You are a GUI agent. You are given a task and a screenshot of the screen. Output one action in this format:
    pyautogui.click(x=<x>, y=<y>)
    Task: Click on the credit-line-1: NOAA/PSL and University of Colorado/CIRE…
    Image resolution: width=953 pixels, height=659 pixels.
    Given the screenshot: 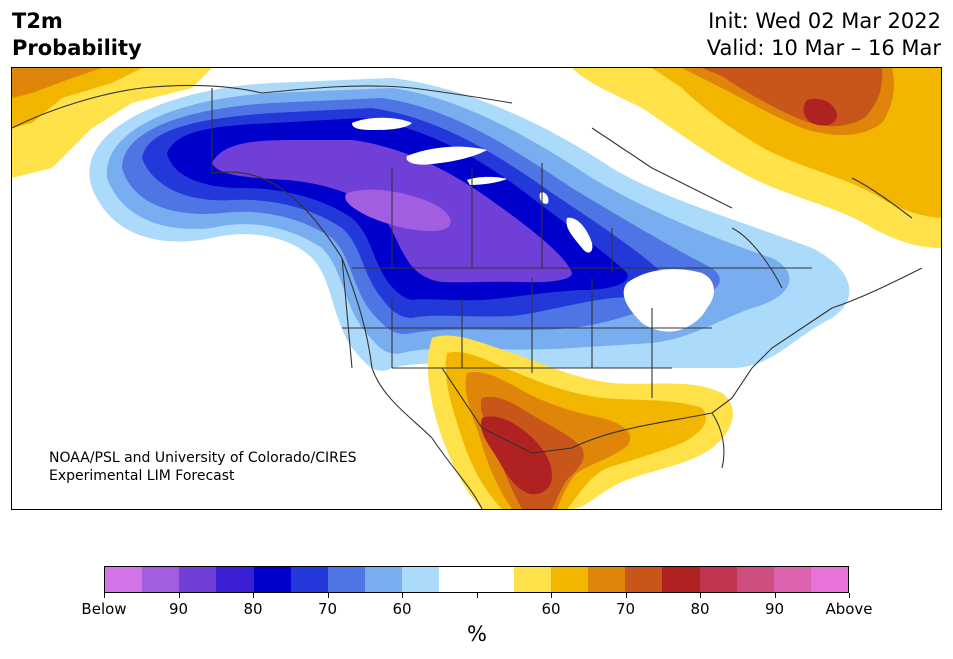 What is the action you would take?
    pyautogui.click(x=203, y=458)
    